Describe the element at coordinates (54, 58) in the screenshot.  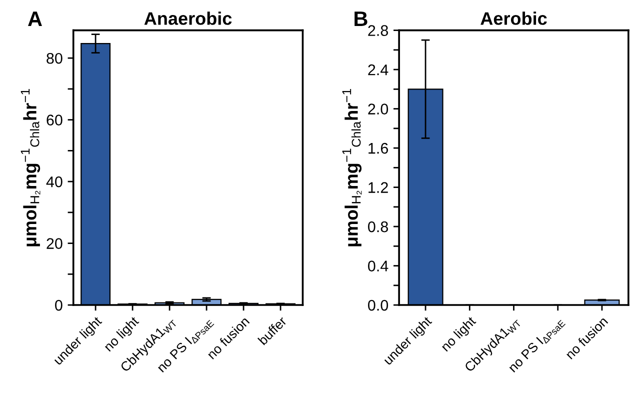
I see `y-tick-label: 80` at that location.